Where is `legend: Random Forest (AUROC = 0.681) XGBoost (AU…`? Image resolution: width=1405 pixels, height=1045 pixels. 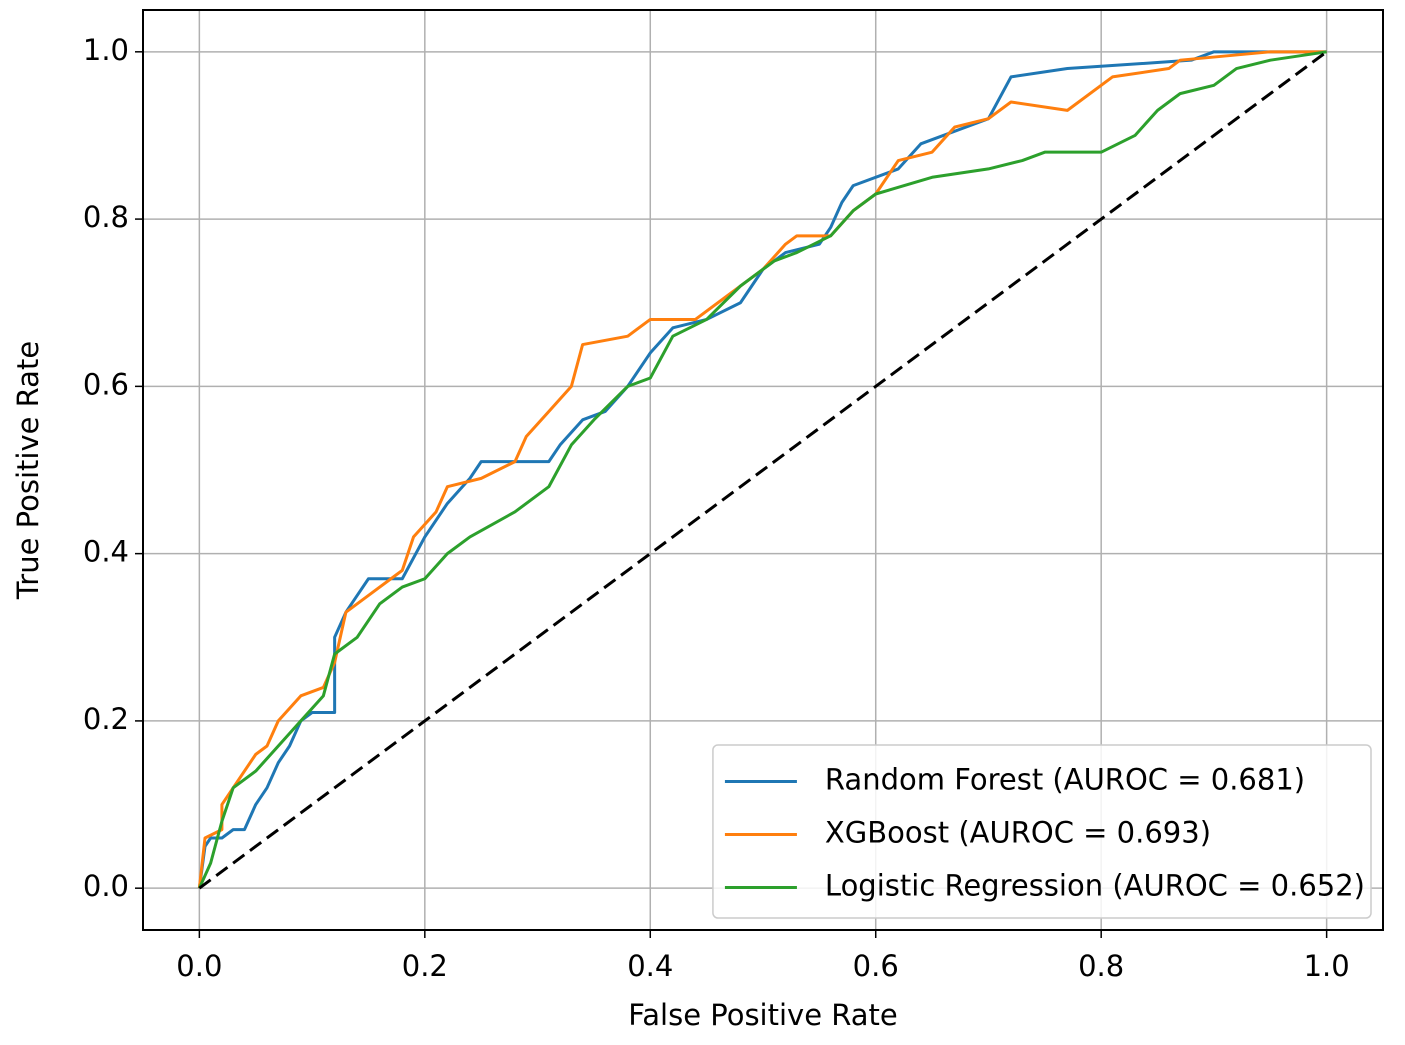 legend: Random Forest (AUROC = 0.681) XGBoost (AU… is located at coordinates (1044, 833).